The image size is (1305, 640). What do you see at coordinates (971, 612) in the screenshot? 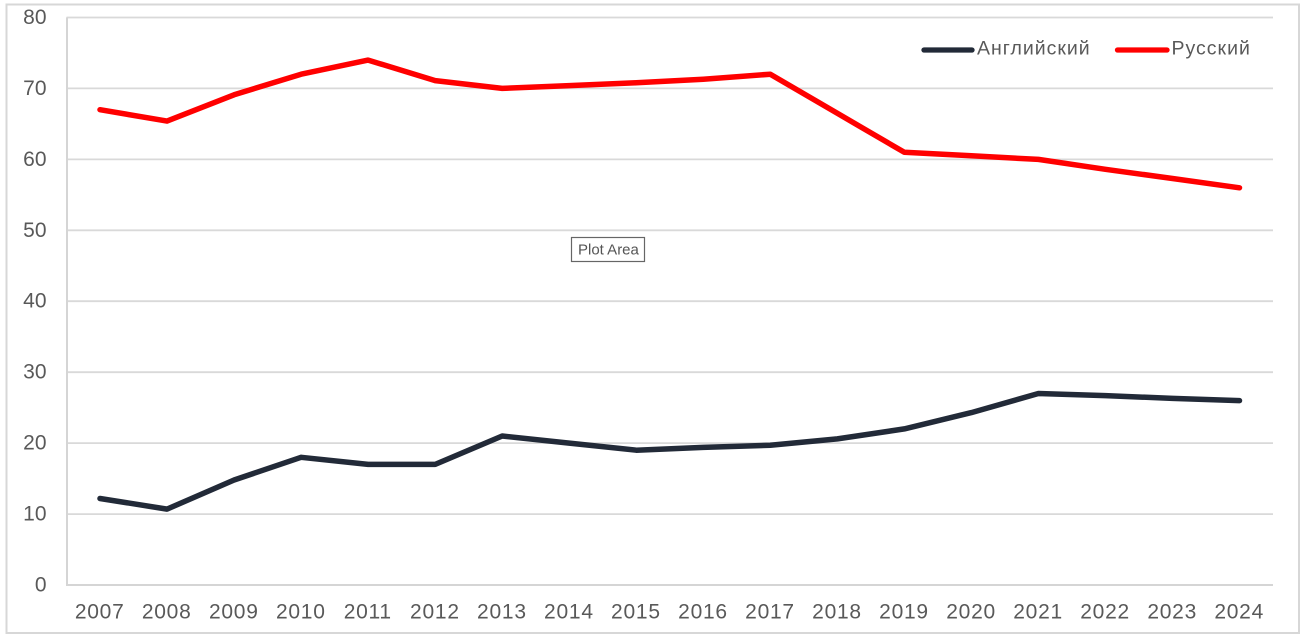
I see `svg-text: 2020` at bounding box center [971, 612].